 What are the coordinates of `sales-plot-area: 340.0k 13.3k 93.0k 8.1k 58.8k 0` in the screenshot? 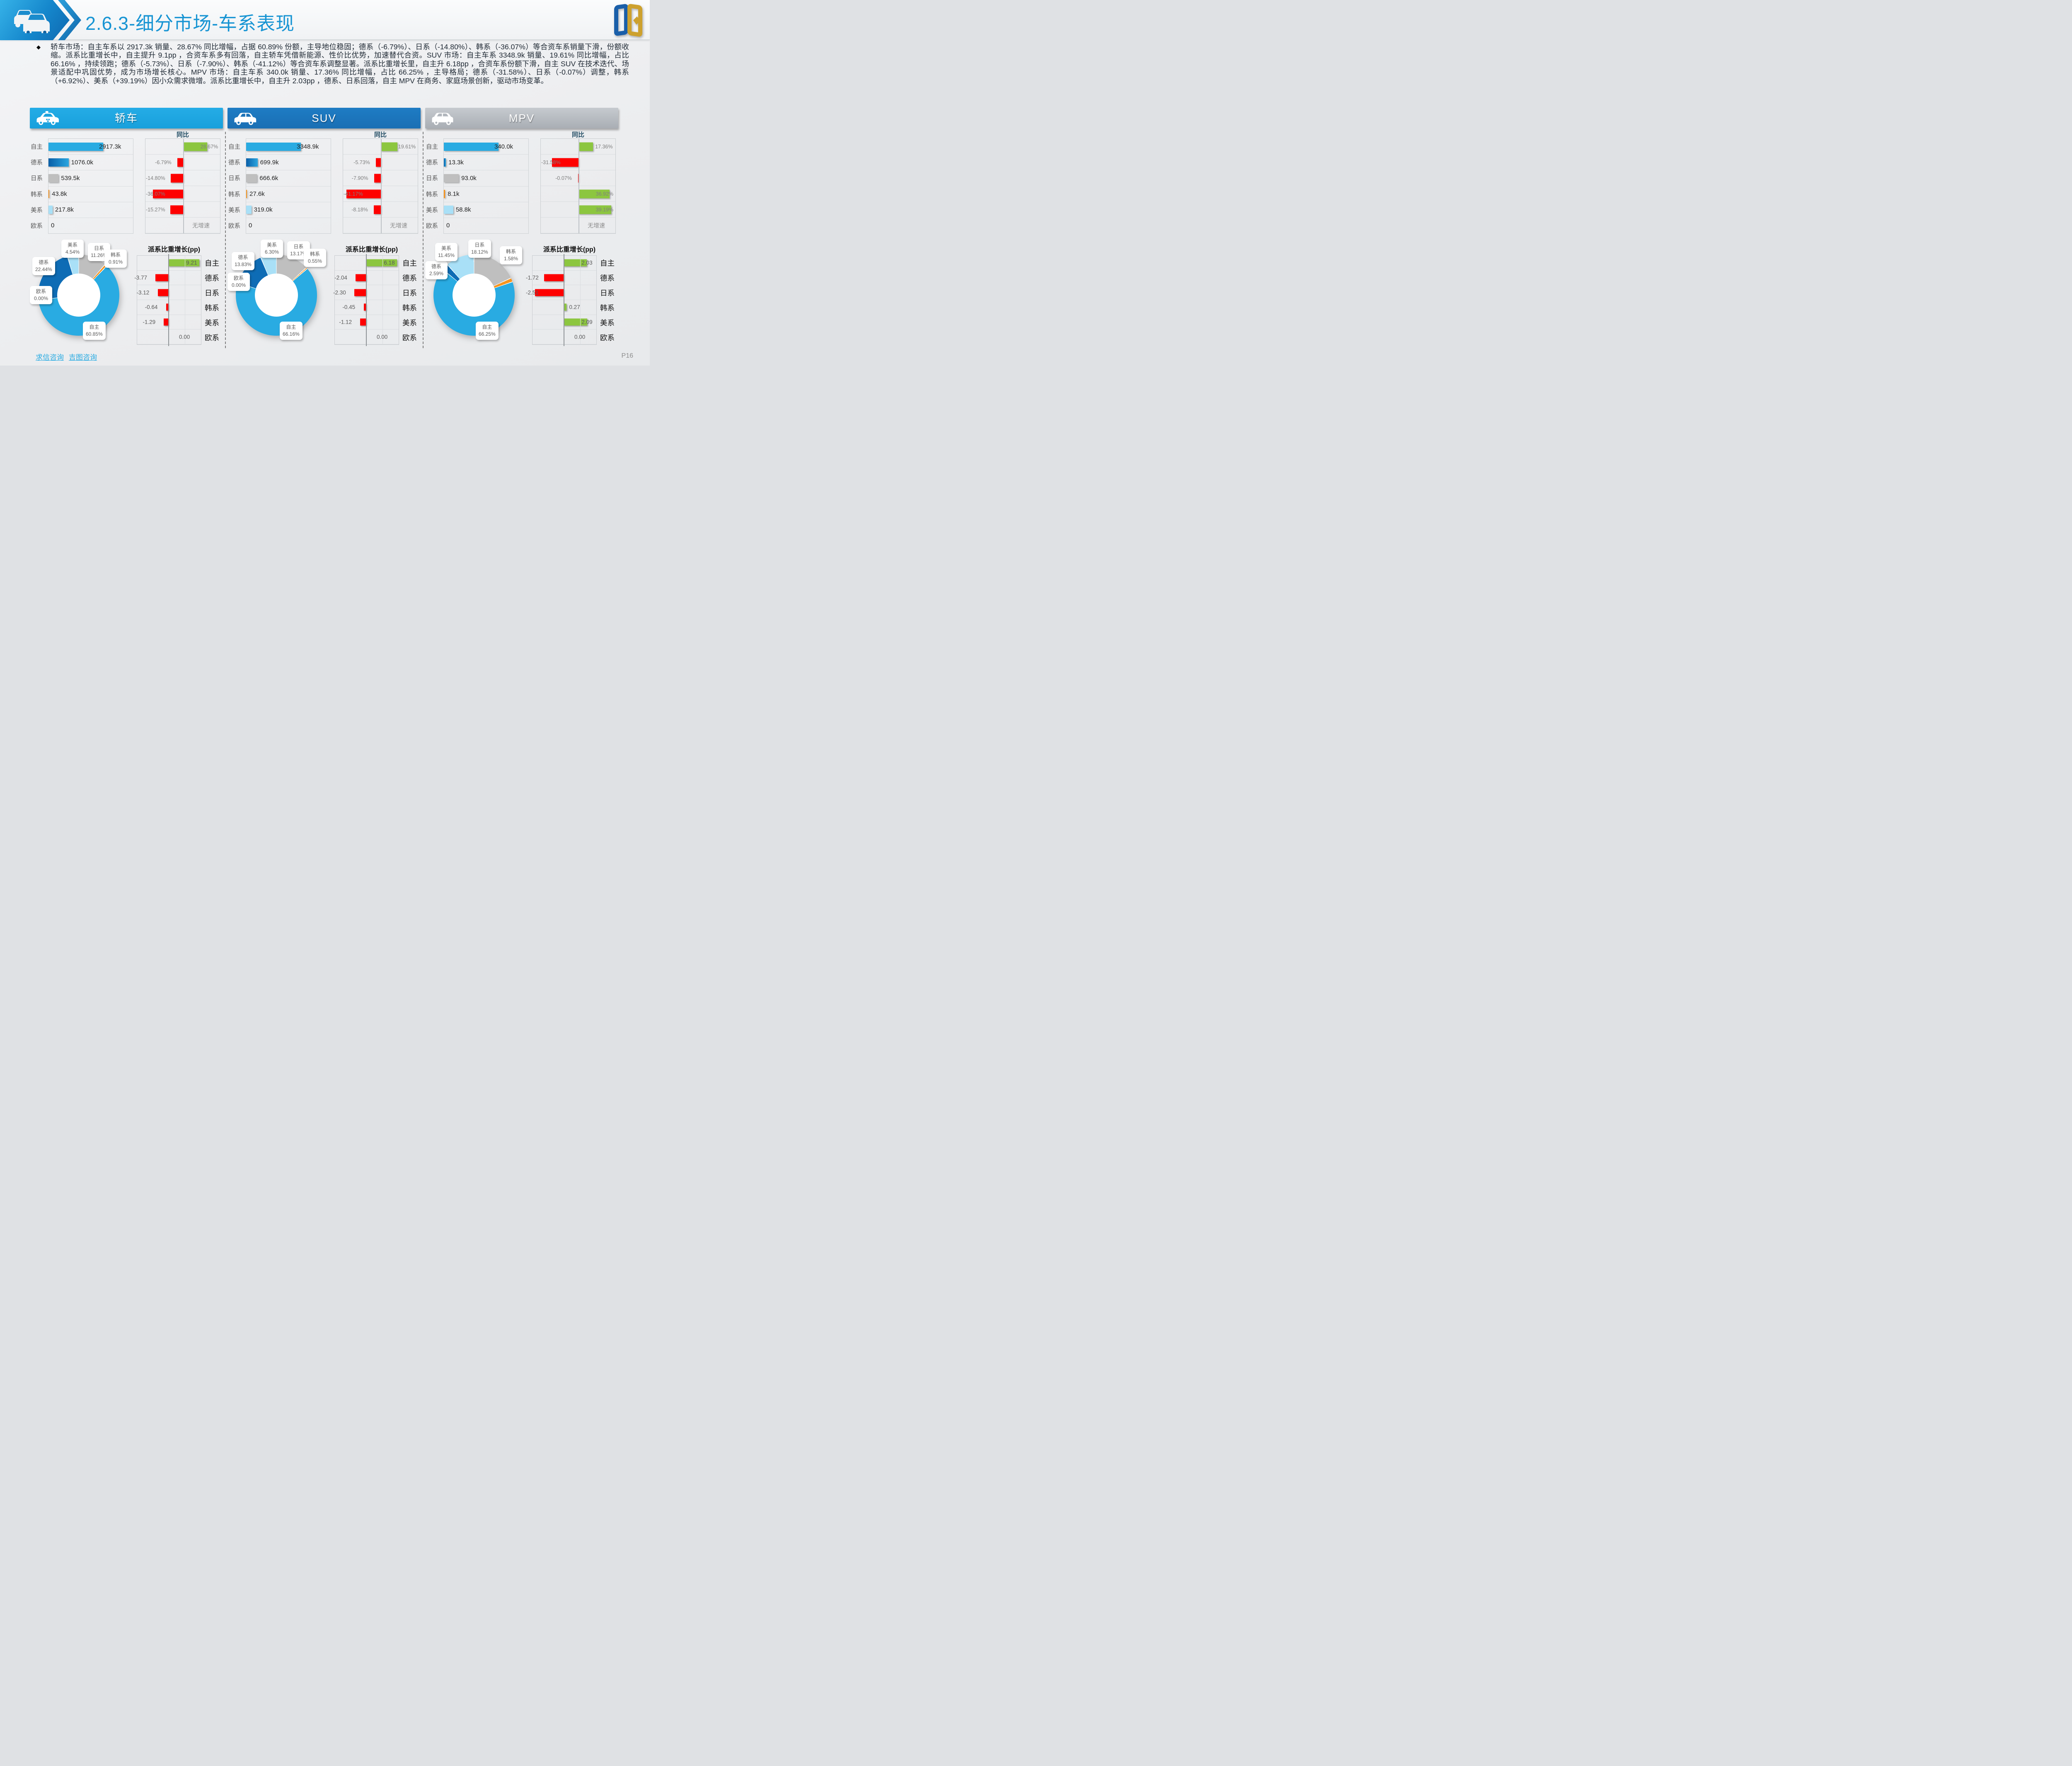 It's located at (486, 186).